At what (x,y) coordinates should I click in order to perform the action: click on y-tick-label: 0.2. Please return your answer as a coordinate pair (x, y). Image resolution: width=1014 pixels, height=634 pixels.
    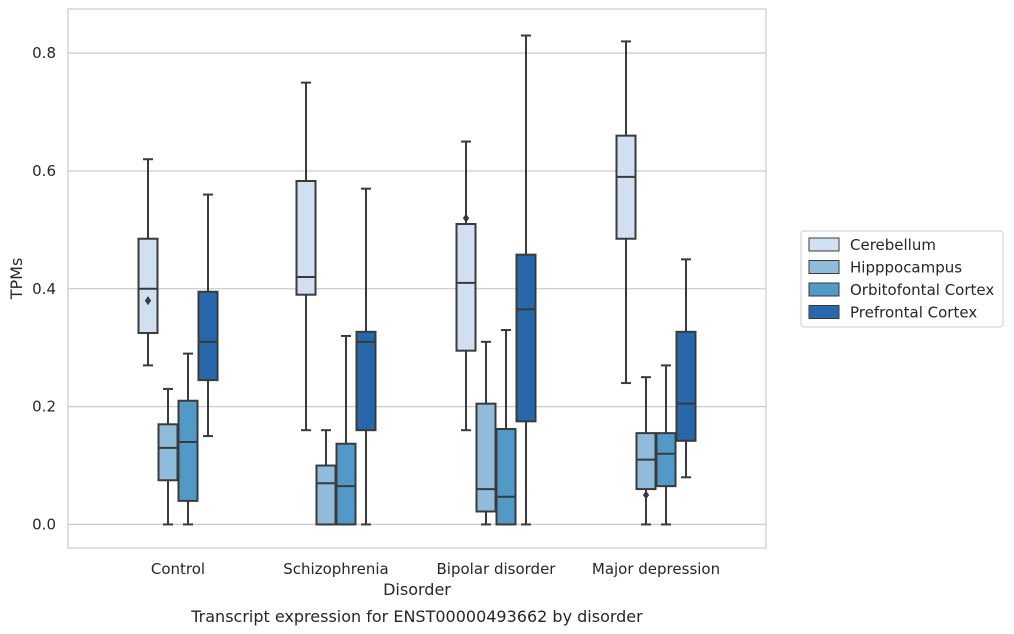
    Looking at the image, I should click on (44, 407).